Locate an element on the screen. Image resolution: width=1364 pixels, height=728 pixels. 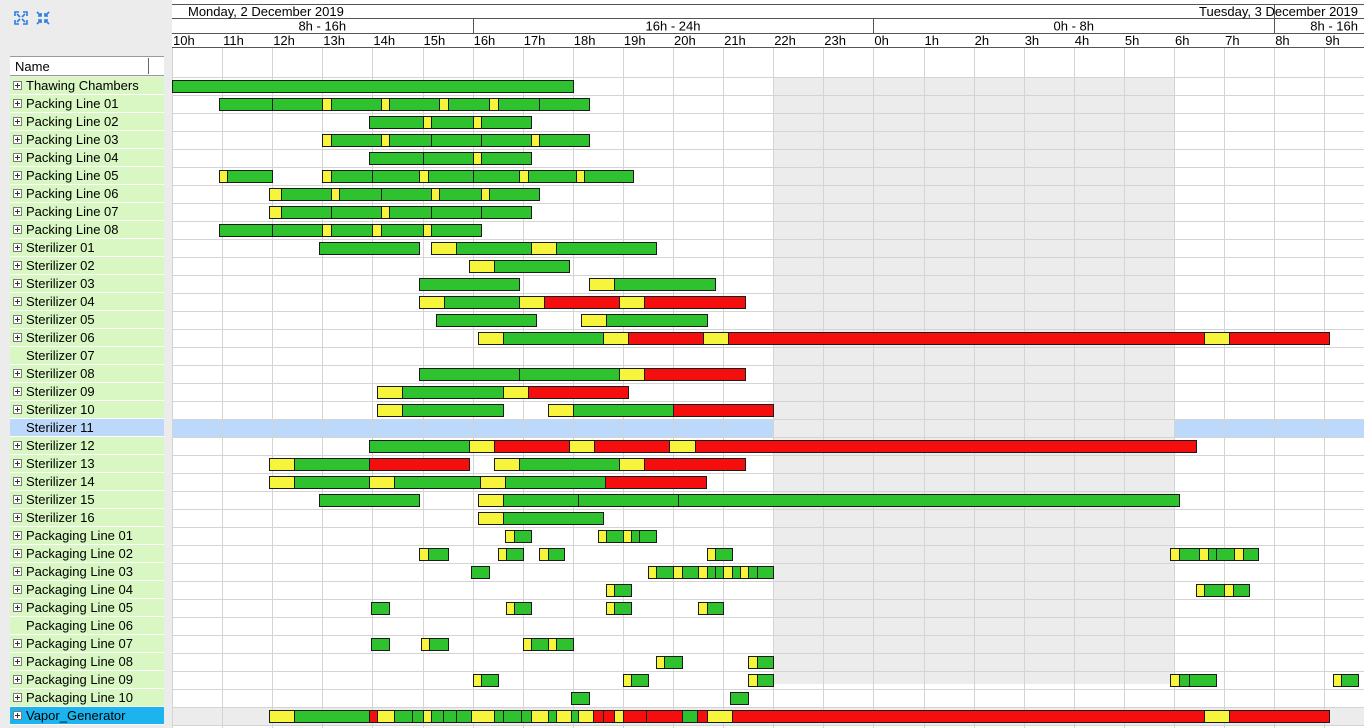
resource-row: Sterilizer 14 is located at coordinates (87, 482).